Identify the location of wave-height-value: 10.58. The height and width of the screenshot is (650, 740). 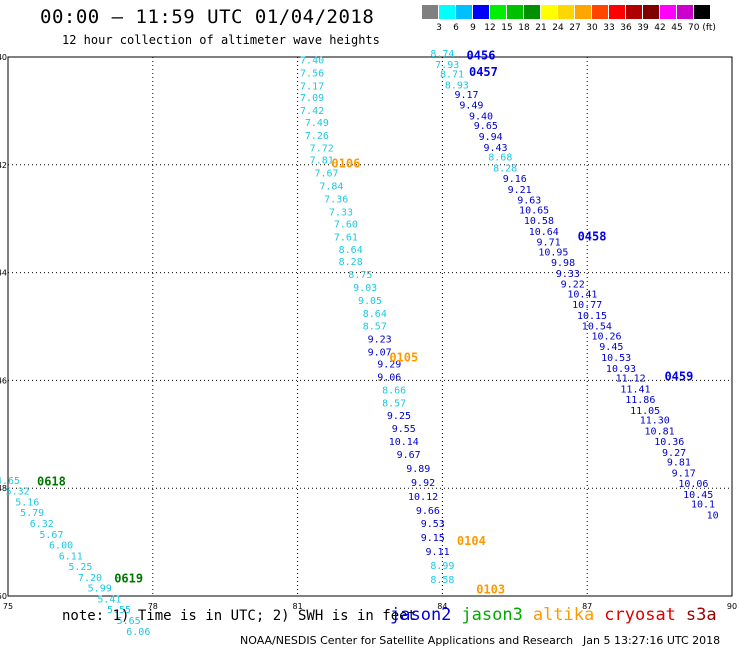
(539, 221).